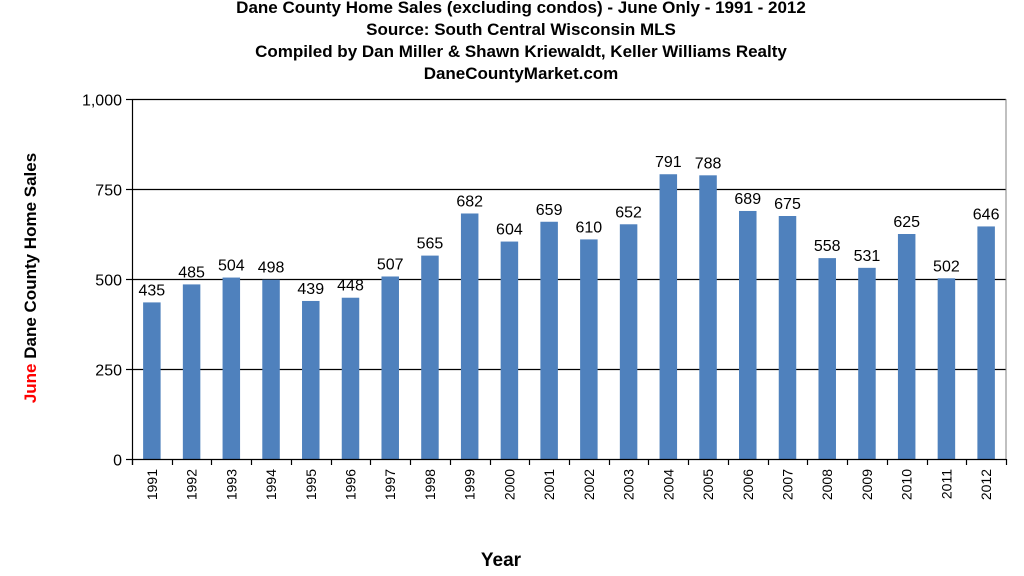 The width and height of the screenshot is (1024, 576). Describe the element at coordinates (549, 340) in the screenshot. I see `bar-2001` at that location.